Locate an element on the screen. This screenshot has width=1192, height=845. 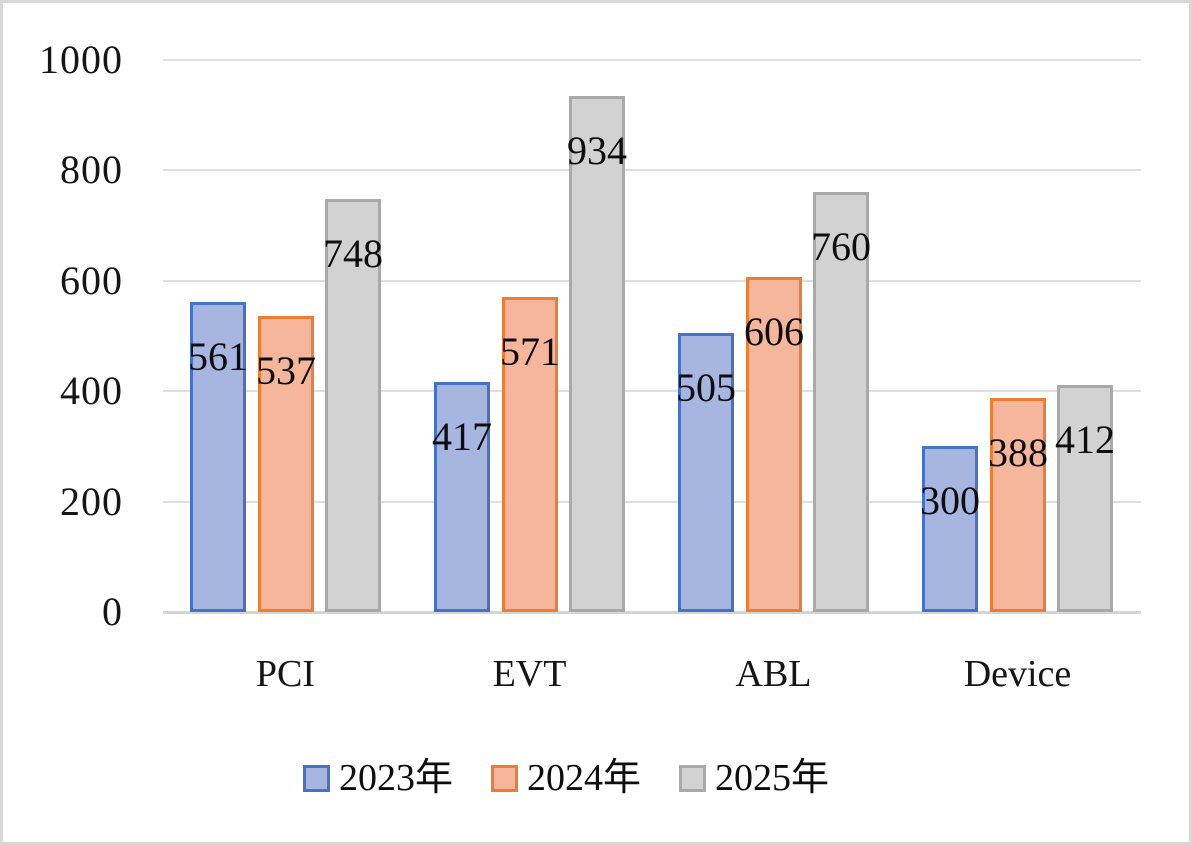
data-label-2025年-Device: 412 is located at coordinates (1085, 439).